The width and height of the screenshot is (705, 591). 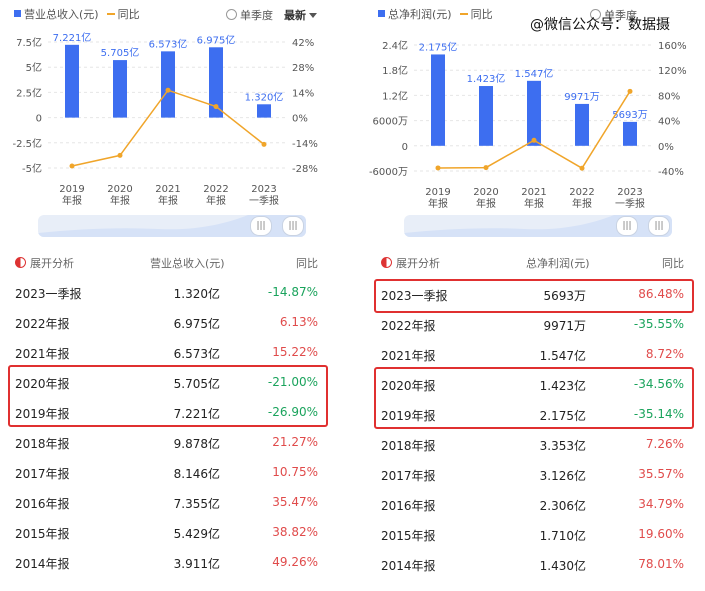 I want to click on x-tick-label: 2023, so click(x=629, y=192).